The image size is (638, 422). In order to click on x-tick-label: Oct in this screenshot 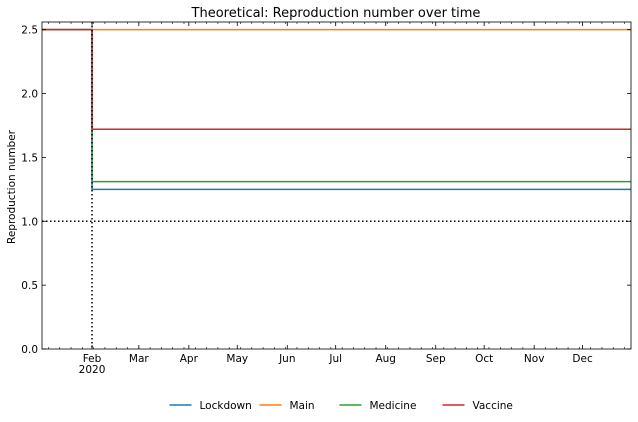, I will do `click(484, 359)`.